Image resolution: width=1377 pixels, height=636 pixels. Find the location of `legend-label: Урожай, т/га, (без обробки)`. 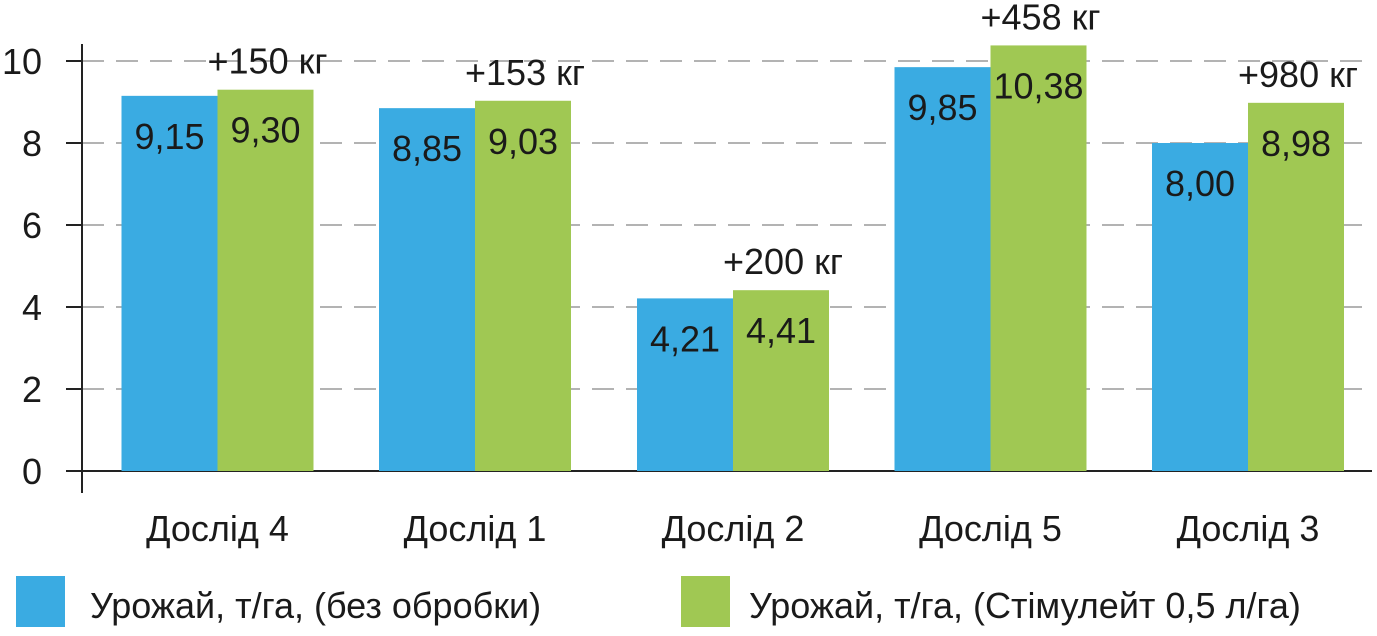

legend-label: Урожай, т/га, (без обробки) is located at coordinates (315, 605).